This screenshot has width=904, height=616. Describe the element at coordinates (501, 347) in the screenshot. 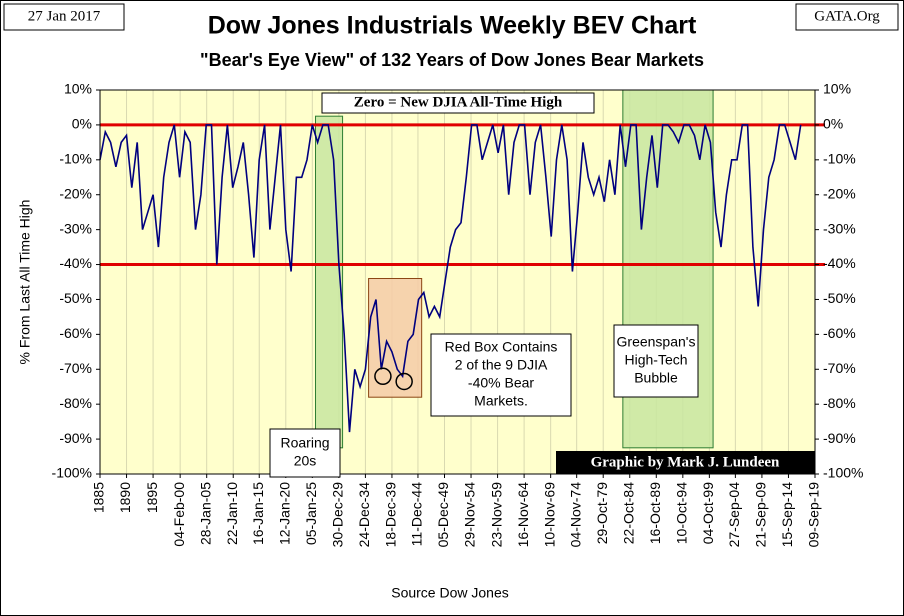

I see `annotation-text: Red Box Contains` at that location.